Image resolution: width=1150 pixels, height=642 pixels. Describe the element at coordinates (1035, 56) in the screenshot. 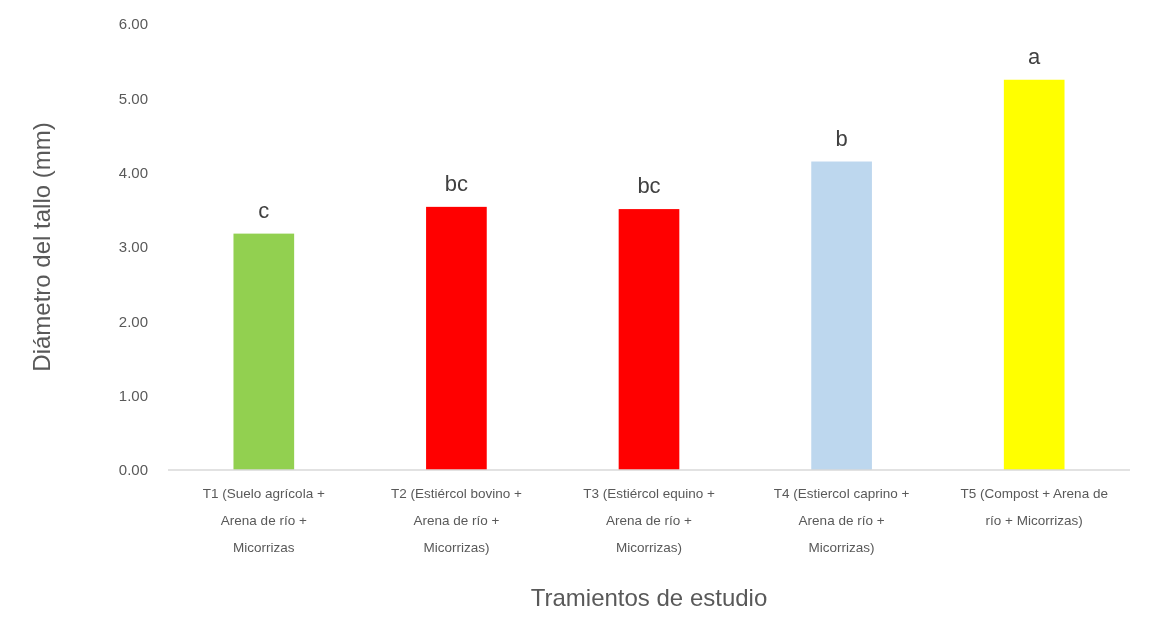

I see `annotation: a` at that location.